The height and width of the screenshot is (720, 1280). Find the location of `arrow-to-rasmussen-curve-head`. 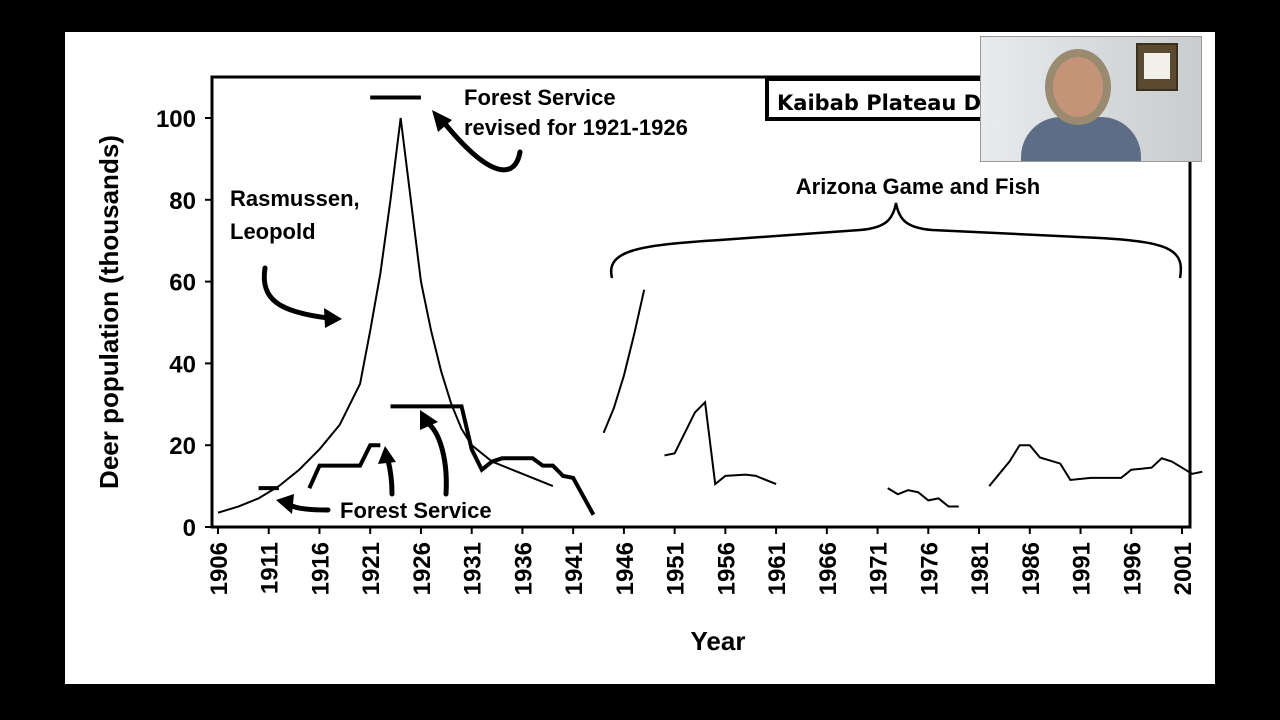

arrow-to-rasmussen-curve-head is located at coordinates (333, 318).